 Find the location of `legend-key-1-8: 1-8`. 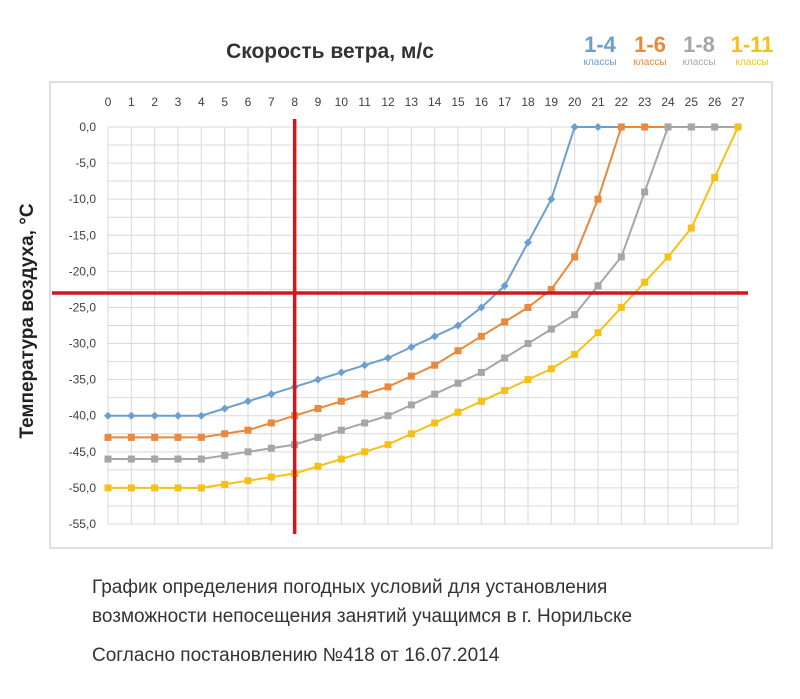

legend-key-1-8: 1-8 is located at coordinates (699, 44).